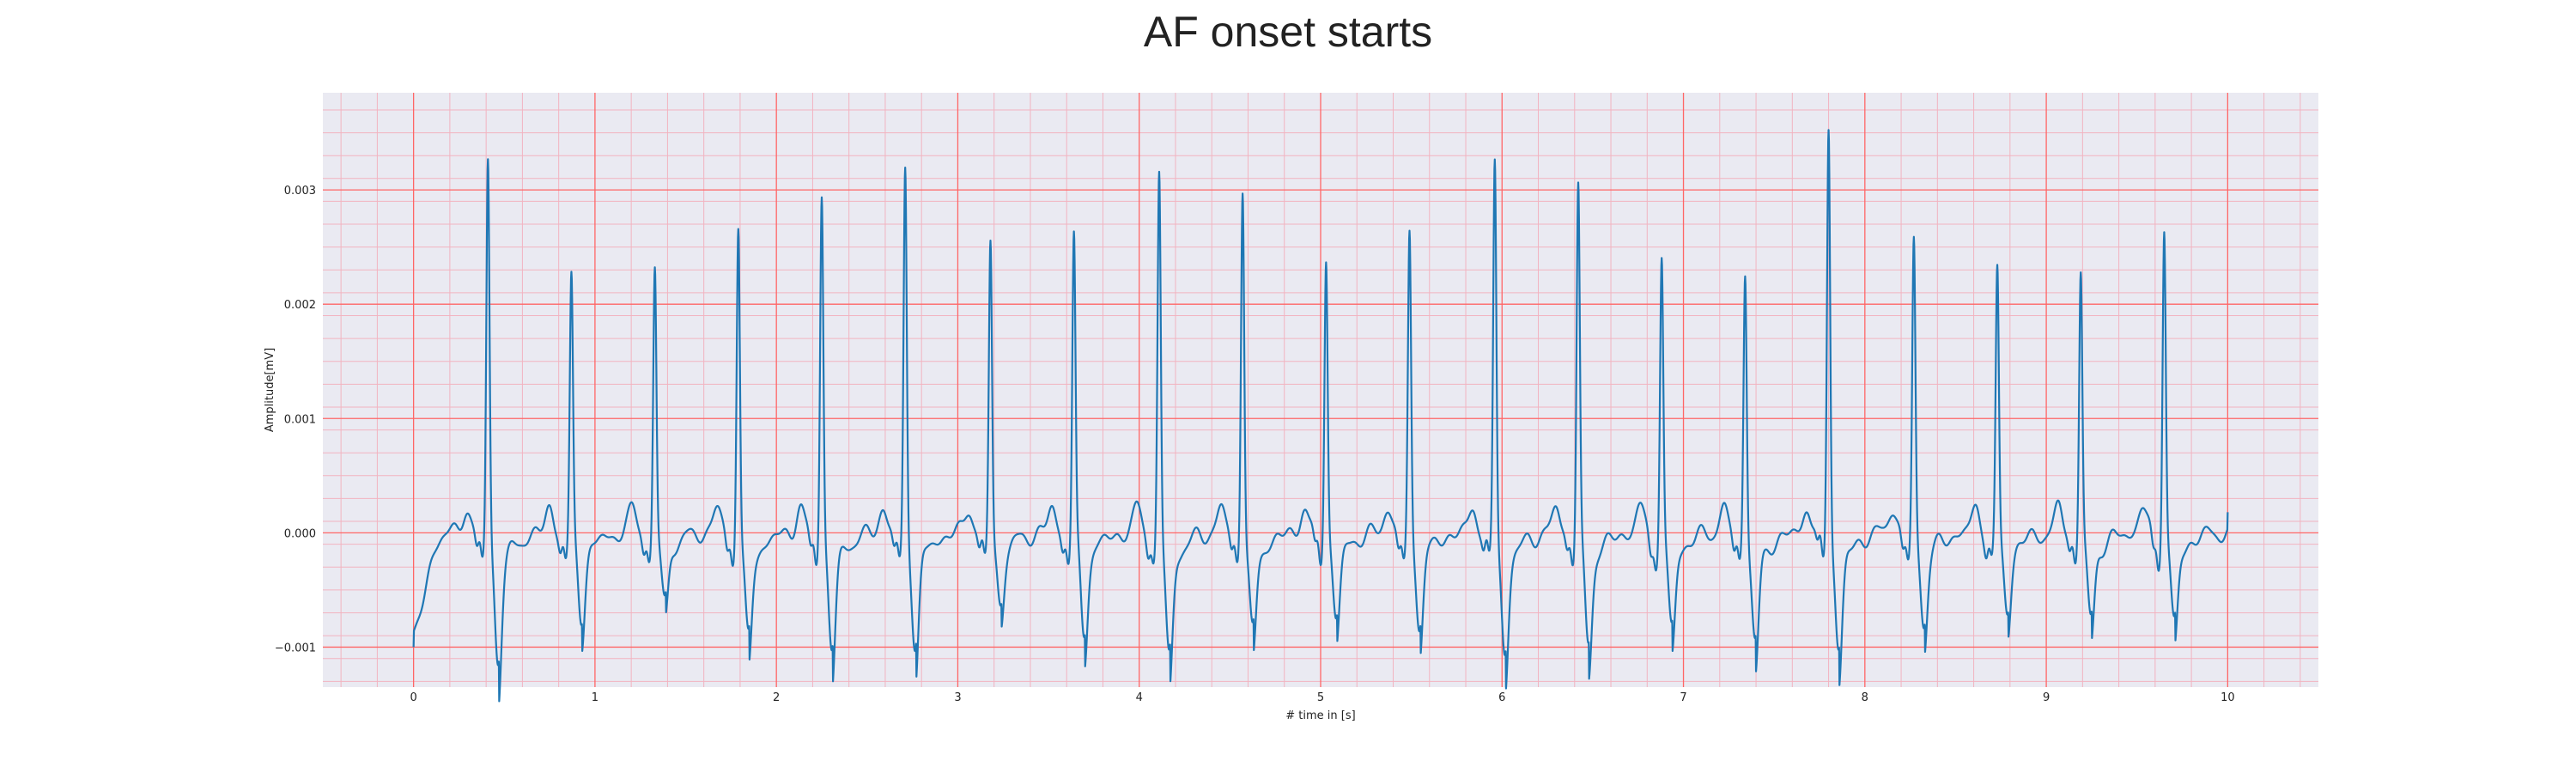  What do you see at coordinates (295, 648) in the screenshot?
I see `y-tick-label: −0.001` at bounding box center [295, 648].